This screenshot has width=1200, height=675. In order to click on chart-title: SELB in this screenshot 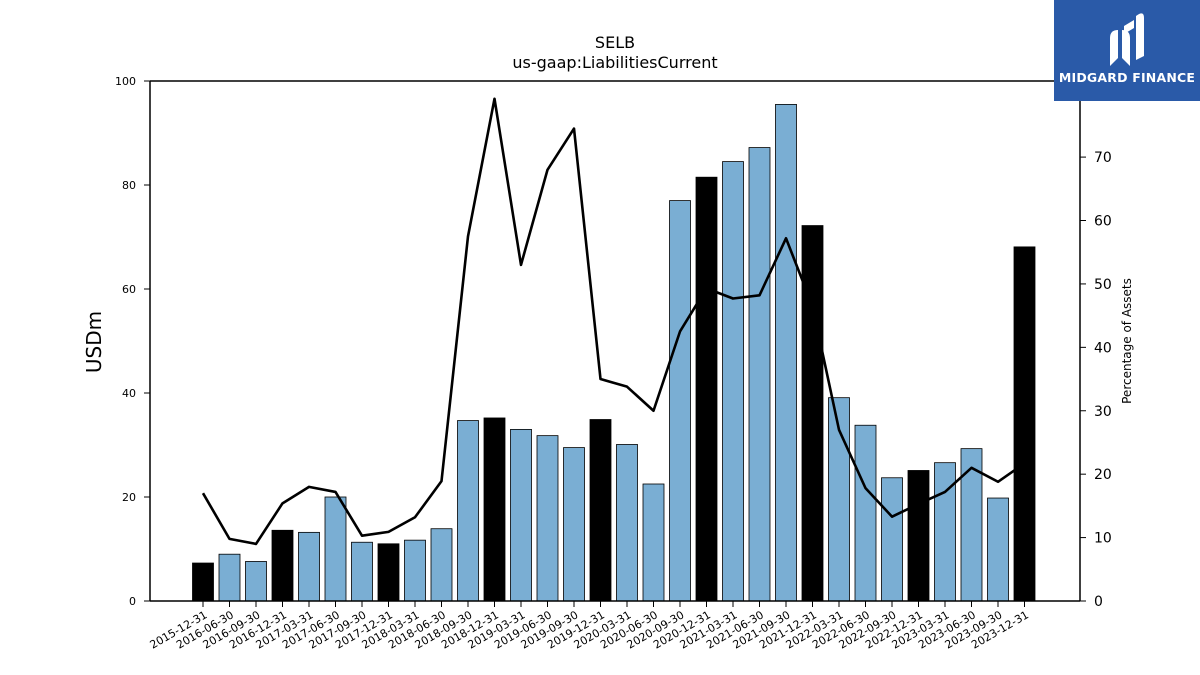, I will do `click(615, 42)`.